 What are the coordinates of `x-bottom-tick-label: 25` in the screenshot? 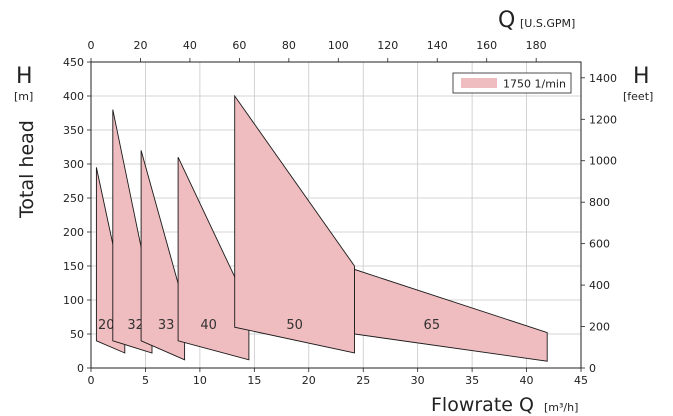 It's located at (363, 380).